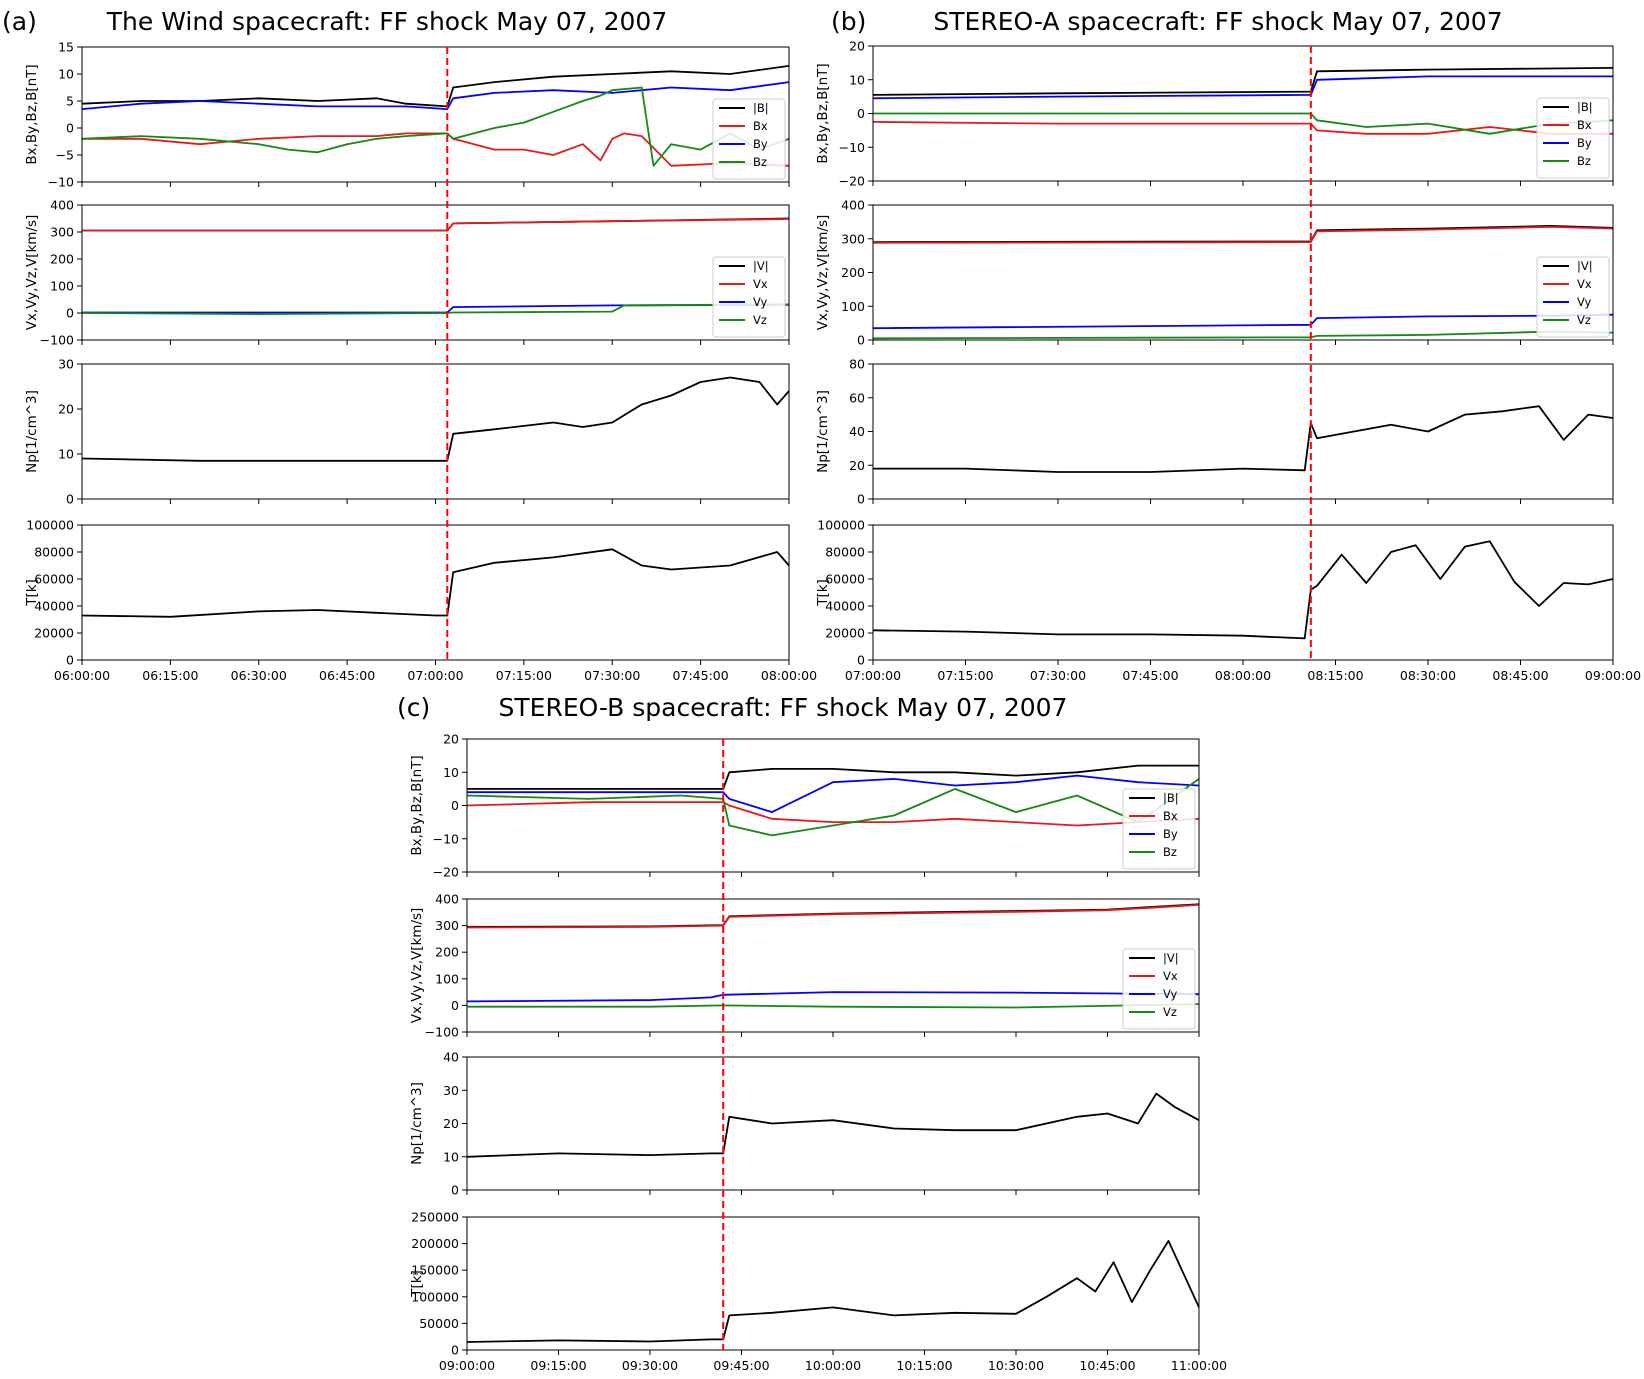 The width and height of the screenshot is (1644, 1379). Describe the element at coordinates (62, 286) in the screenshot. I see `y-tick-label: 100` at that location.